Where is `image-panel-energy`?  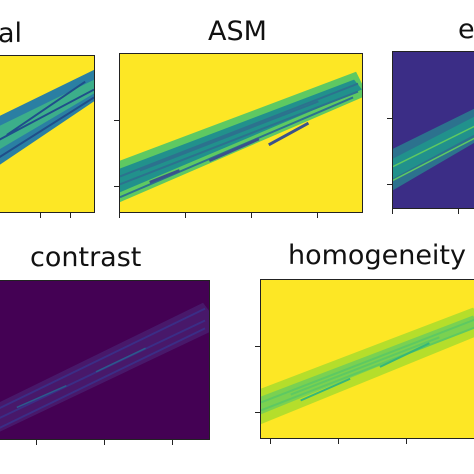 image-panel-energy is located at coordinates (433, 130).